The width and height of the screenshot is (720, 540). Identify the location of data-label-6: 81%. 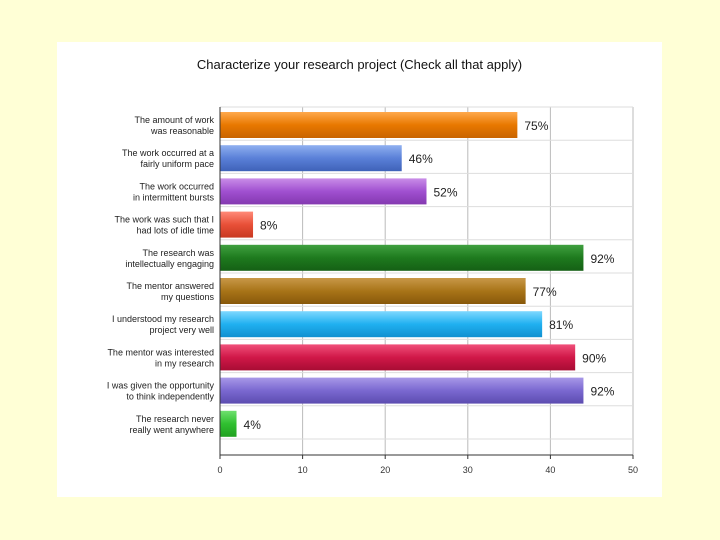
(561, 325).